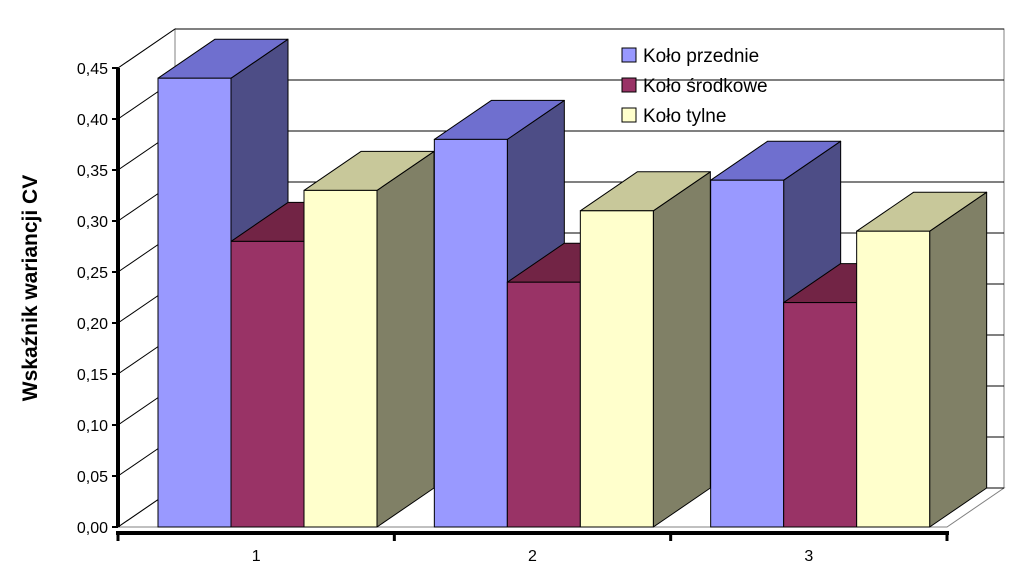 The width and height of the screenshot is (1024, 578). What do you see at coordinates (92, 375) in the screenshot?
I see `y-tick-label: 0,15` at bounding box center [92, 375].